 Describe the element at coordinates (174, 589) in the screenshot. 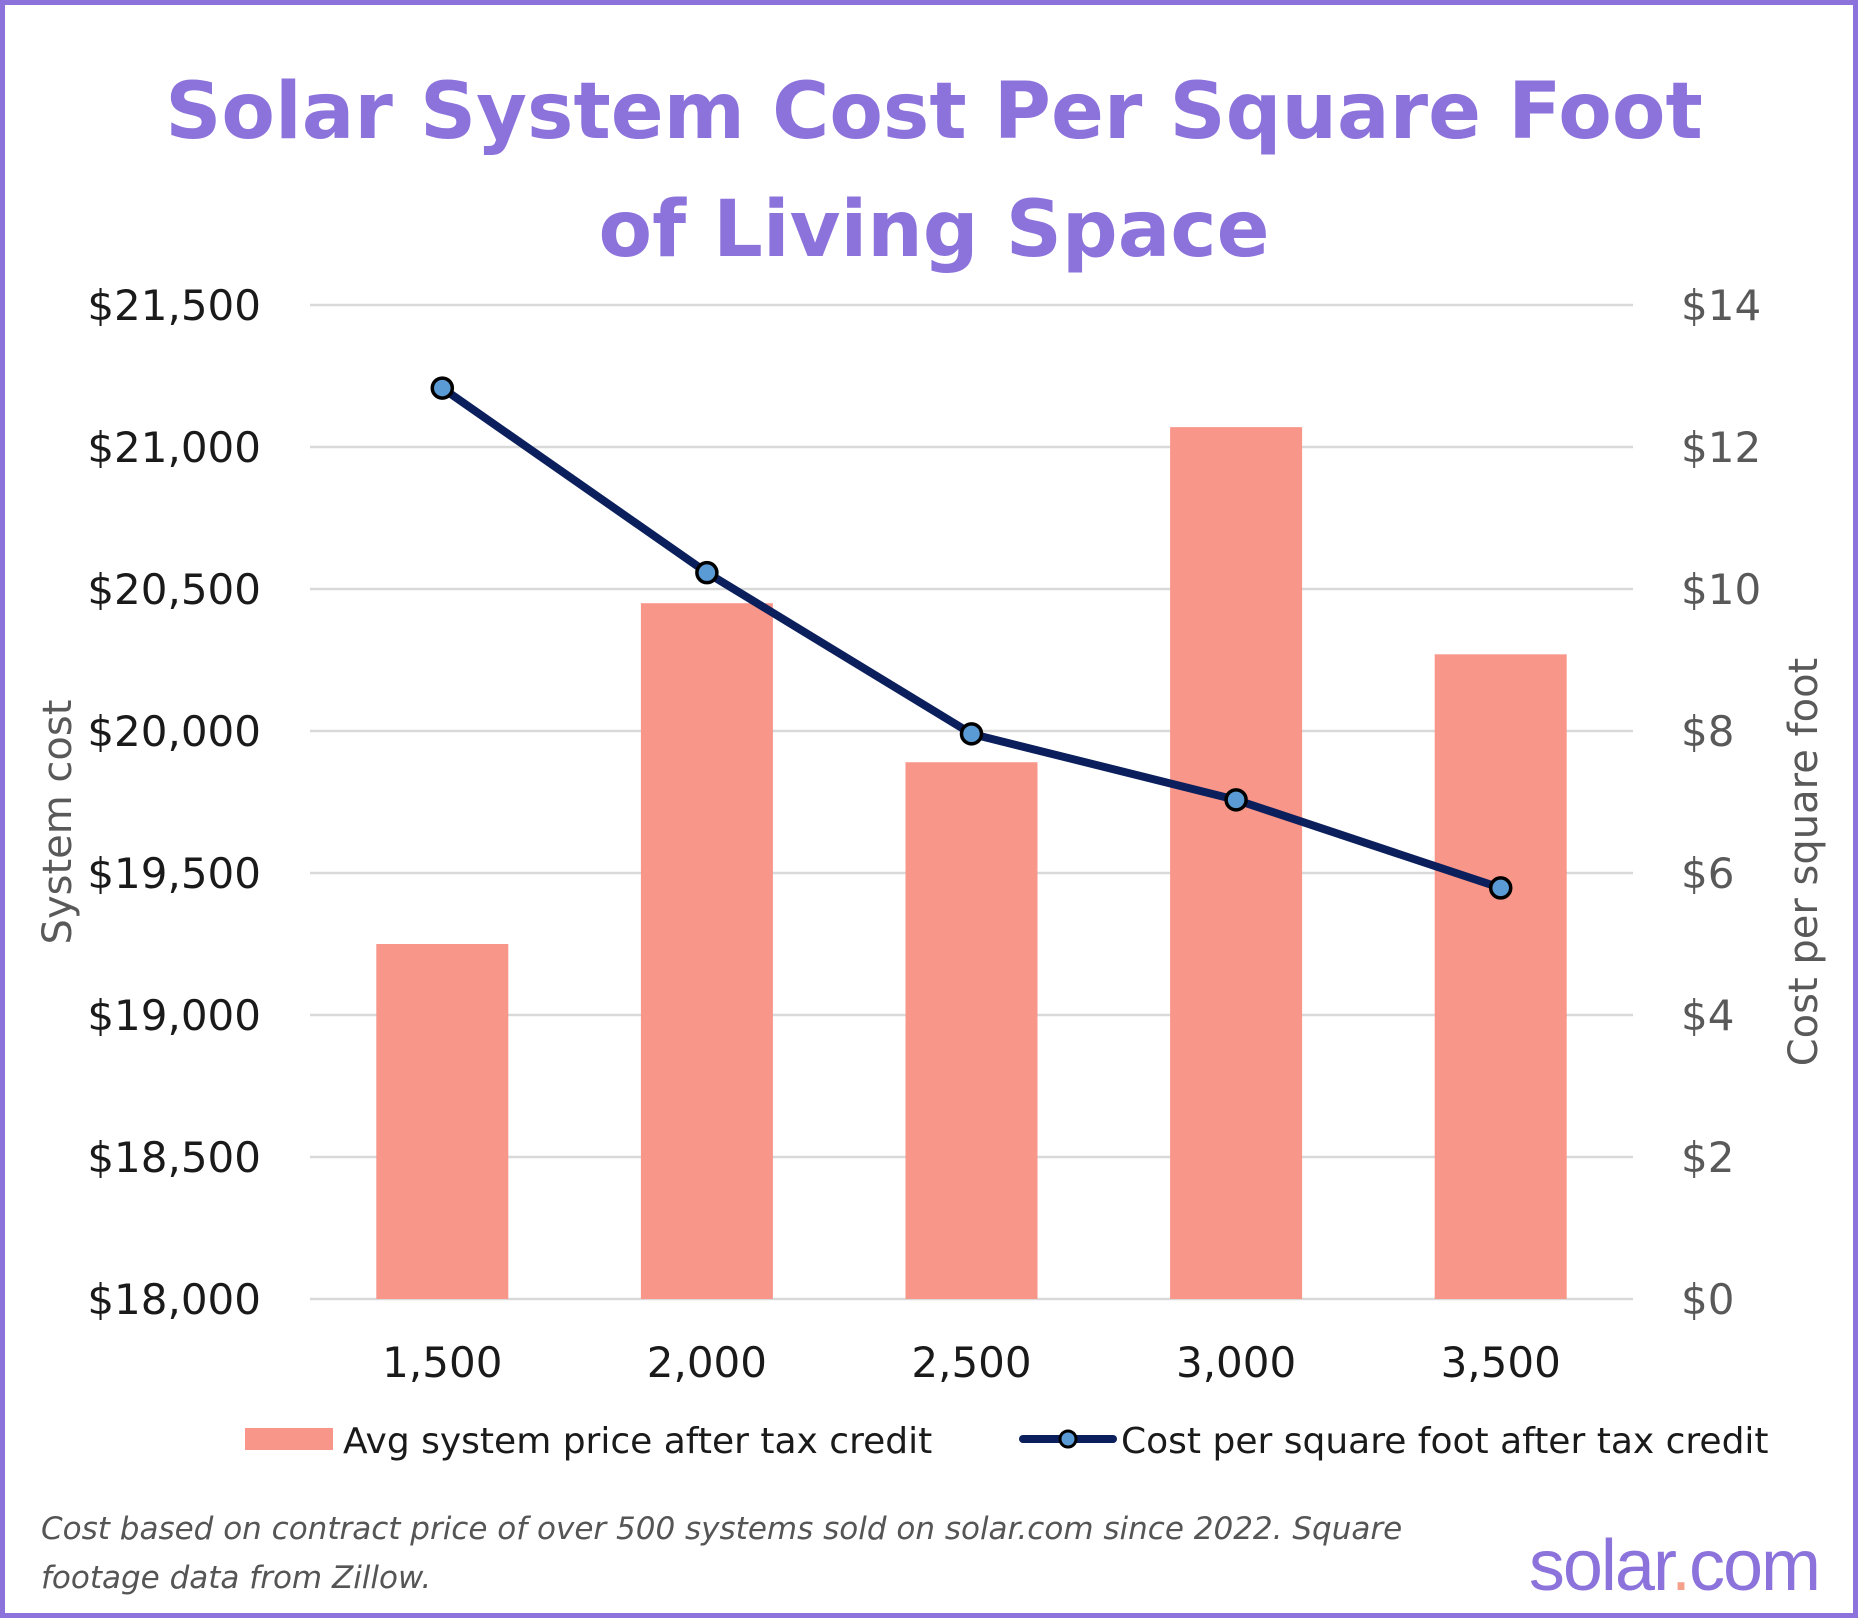

I see `y-left-tick-label: $20,500` at that location.